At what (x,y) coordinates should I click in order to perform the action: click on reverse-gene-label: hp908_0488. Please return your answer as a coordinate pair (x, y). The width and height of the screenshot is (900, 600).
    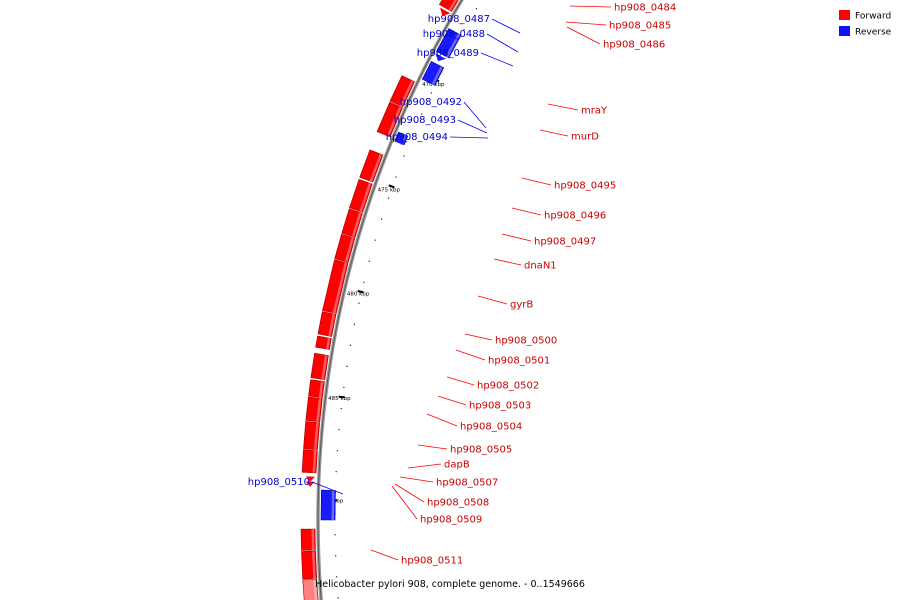
    Looking at the image, I should click on (454, 34).